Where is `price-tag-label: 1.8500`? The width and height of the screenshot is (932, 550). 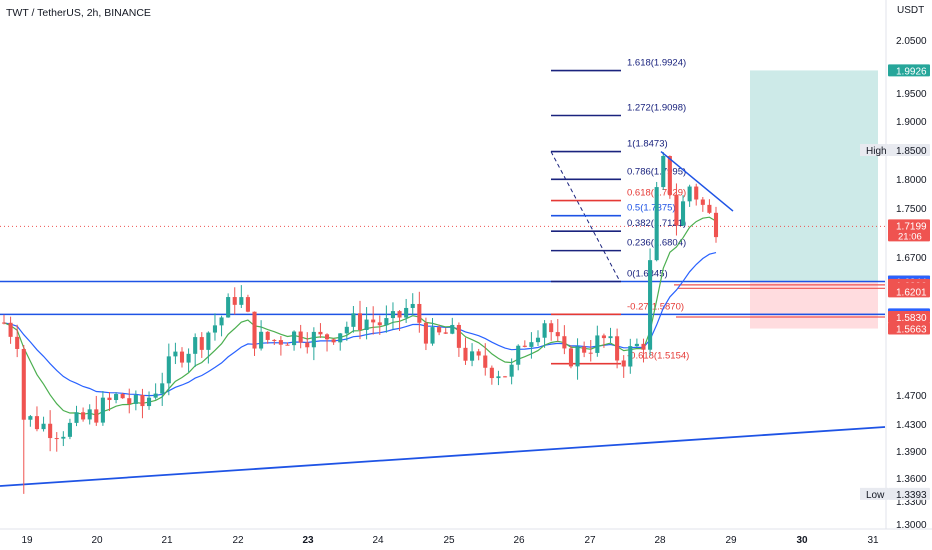 price-tag-label: 1.8500 is located at coordinates (911, 151).